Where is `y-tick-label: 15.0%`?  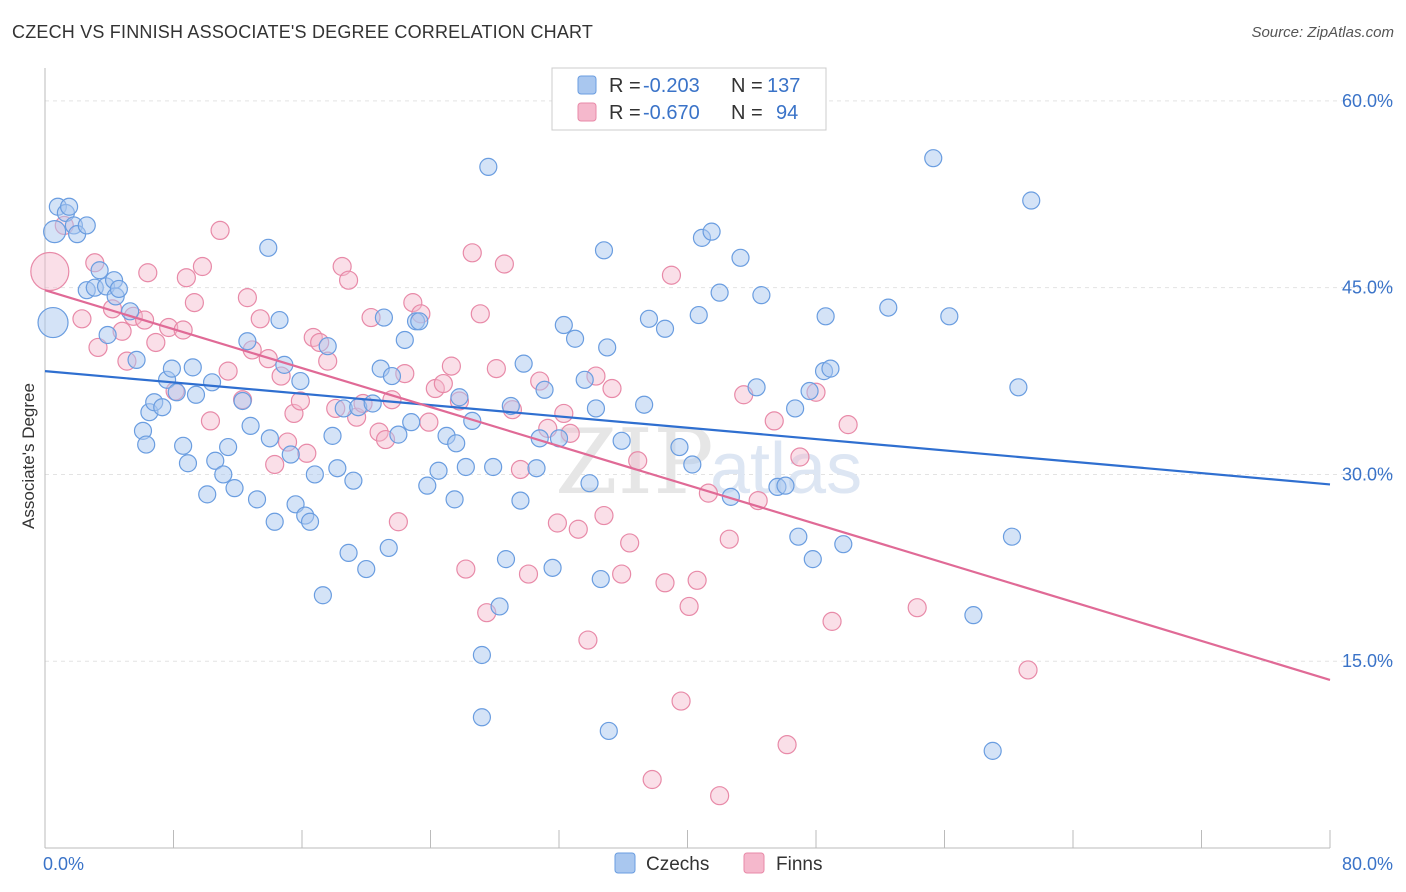
y-tick-label: 15.0% is located at coordinates (1367, 661).